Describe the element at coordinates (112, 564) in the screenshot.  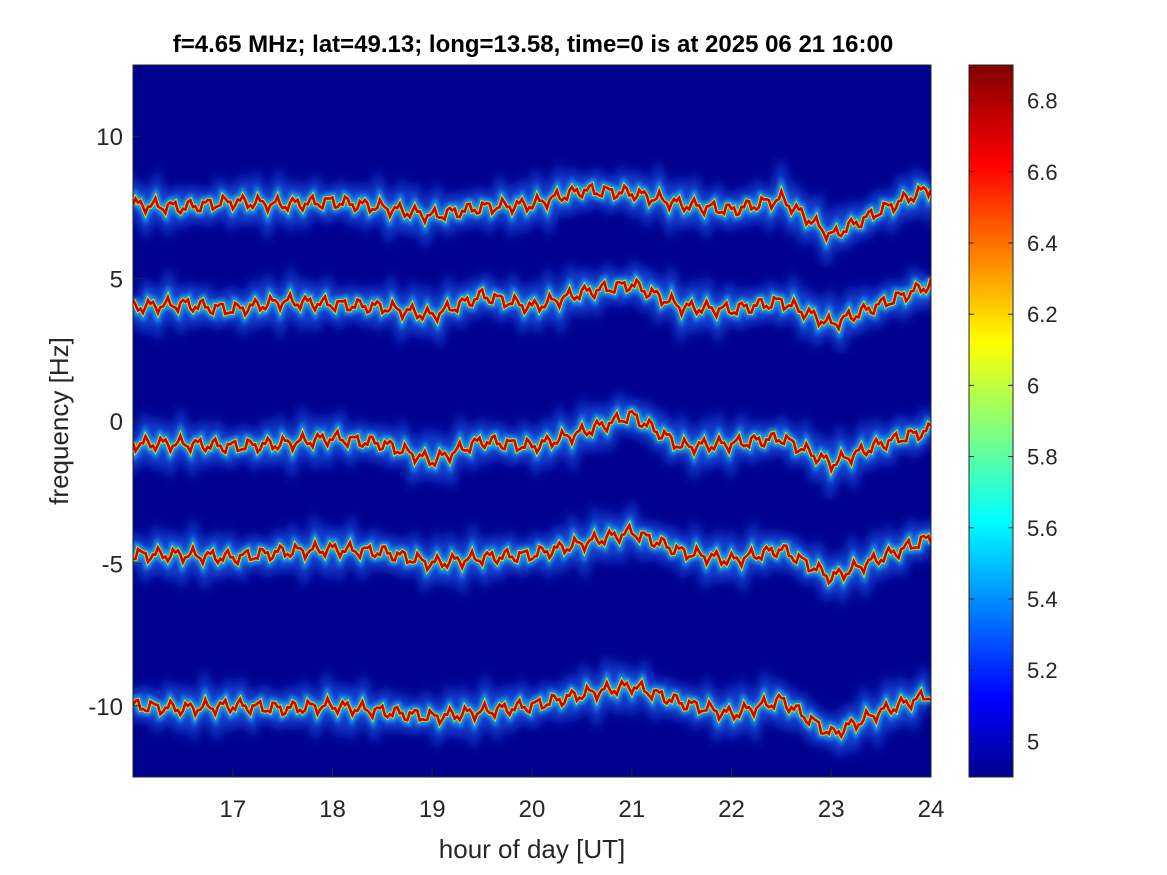
I see `y-tick-label: -5` at that location.